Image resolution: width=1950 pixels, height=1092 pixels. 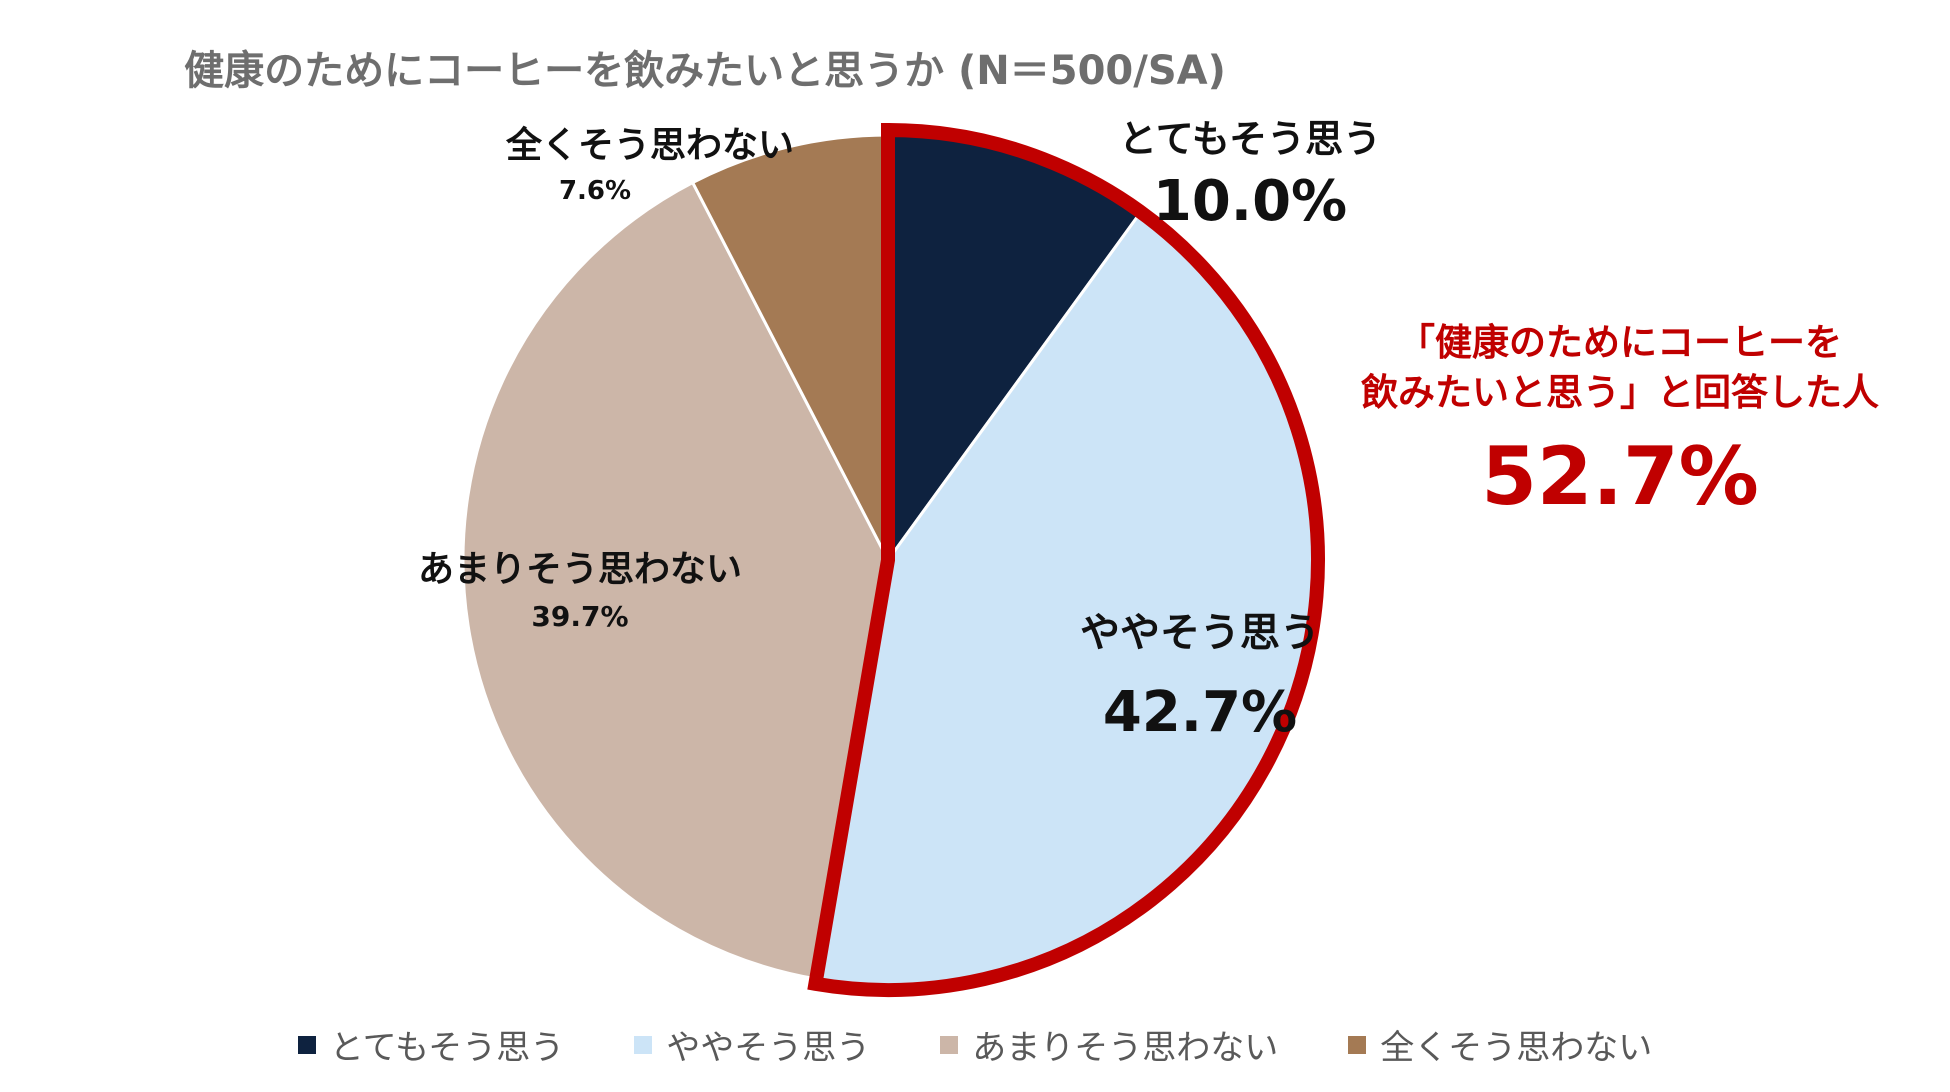 I want to click on legend: とてもそう思う ややそう思う あまりそう思わない 全くそう思わない, so click(x=975, y=1044).